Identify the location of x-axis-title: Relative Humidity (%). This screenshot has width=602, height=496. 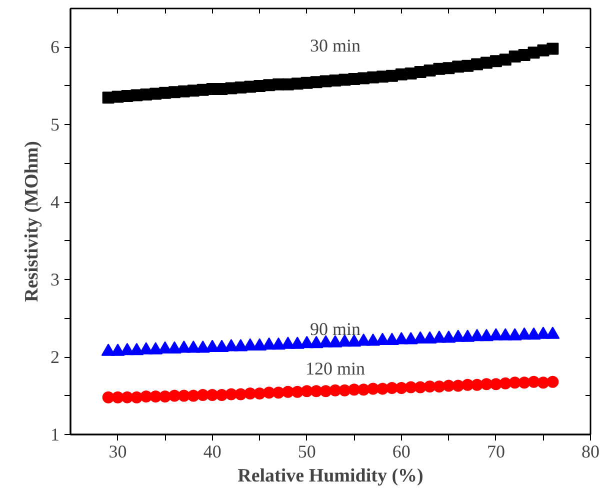
(331, 476).